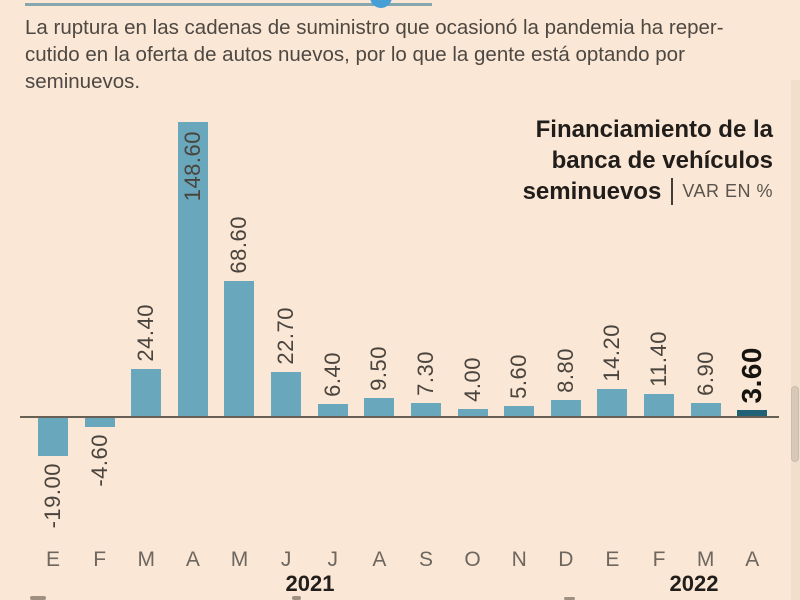 The width and height of the screenshot is (800, 600). Describe the element at coordinates (472, 559) in the screenshot. I see `month-label: O` at that location.